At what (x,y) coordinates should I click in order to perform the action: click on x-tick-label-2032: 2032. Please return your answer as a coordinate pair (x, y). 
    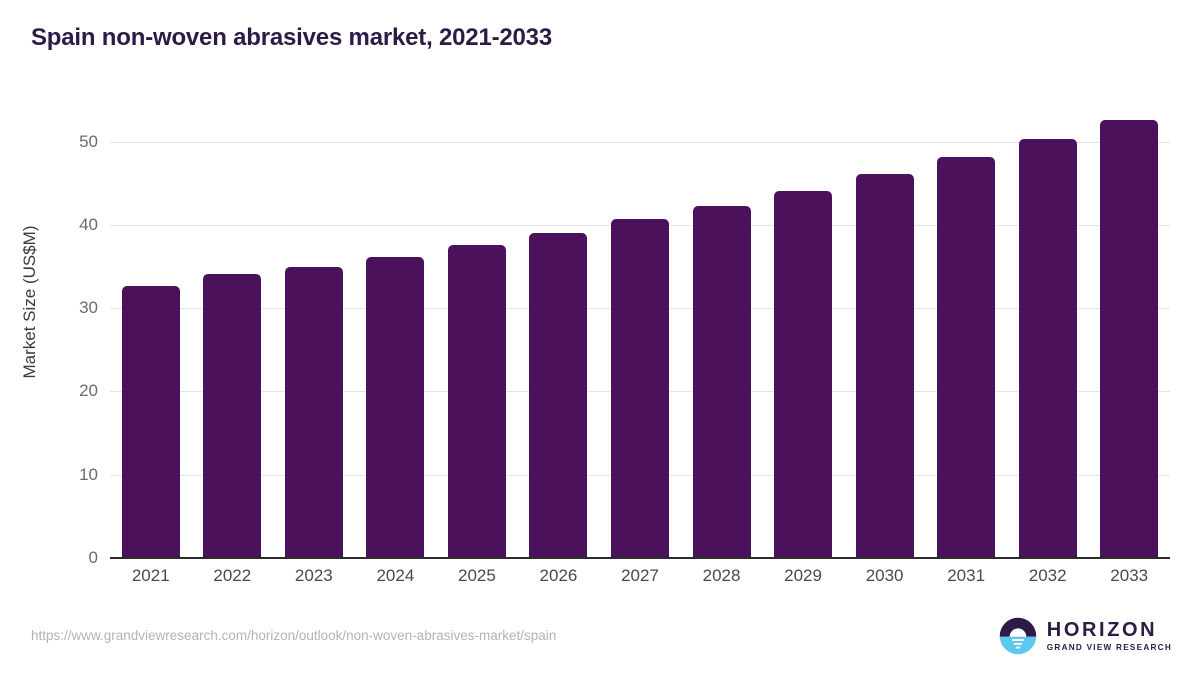
    Looking at the image, I should click on (1047, 575).